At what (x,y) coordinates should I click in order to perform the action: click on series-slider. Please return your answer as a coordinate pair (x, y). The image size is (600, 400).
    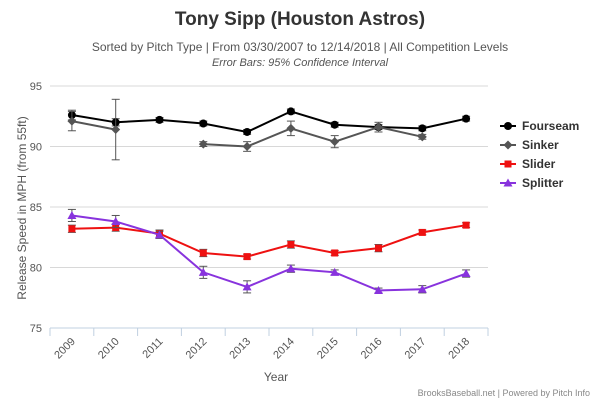
    Looking at the image, I should click on (269, 241).